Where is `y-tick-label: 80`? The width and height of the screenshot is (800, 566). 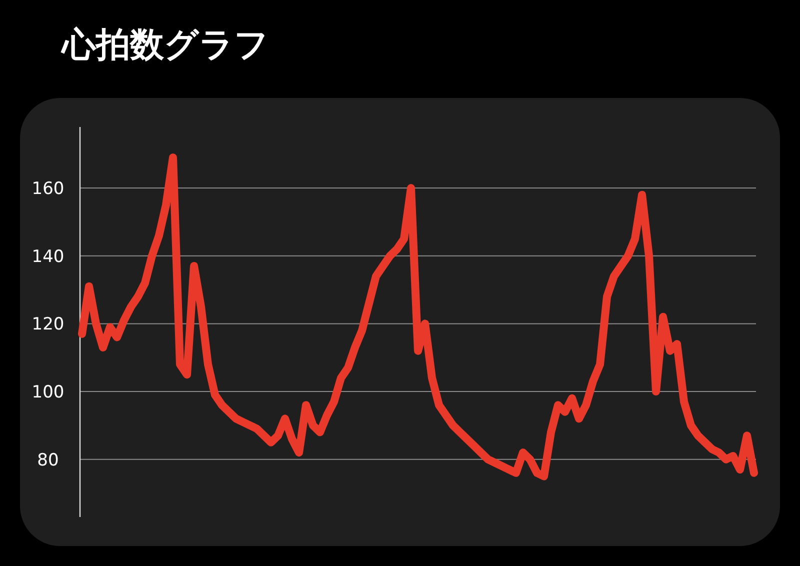
y-tick-label: 80 is located at coordinates (48, 460).